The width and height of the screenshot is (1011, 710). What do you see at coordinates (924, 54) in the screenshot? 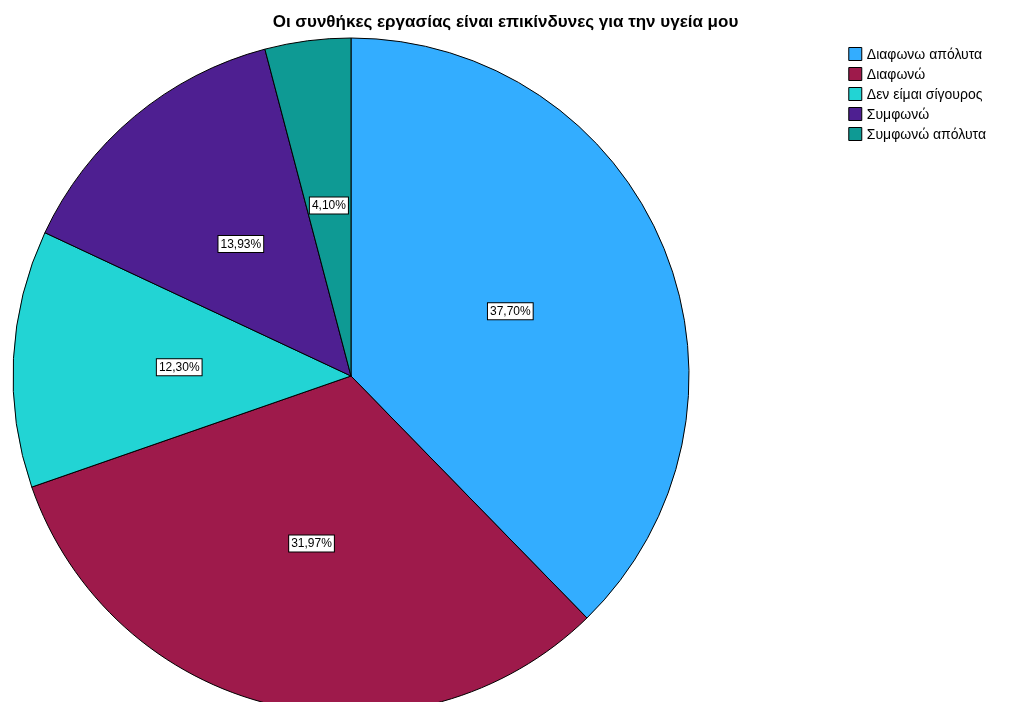
I see `legend-label: Διαφωνω απόλυτα` at bounding box center [924, 54].